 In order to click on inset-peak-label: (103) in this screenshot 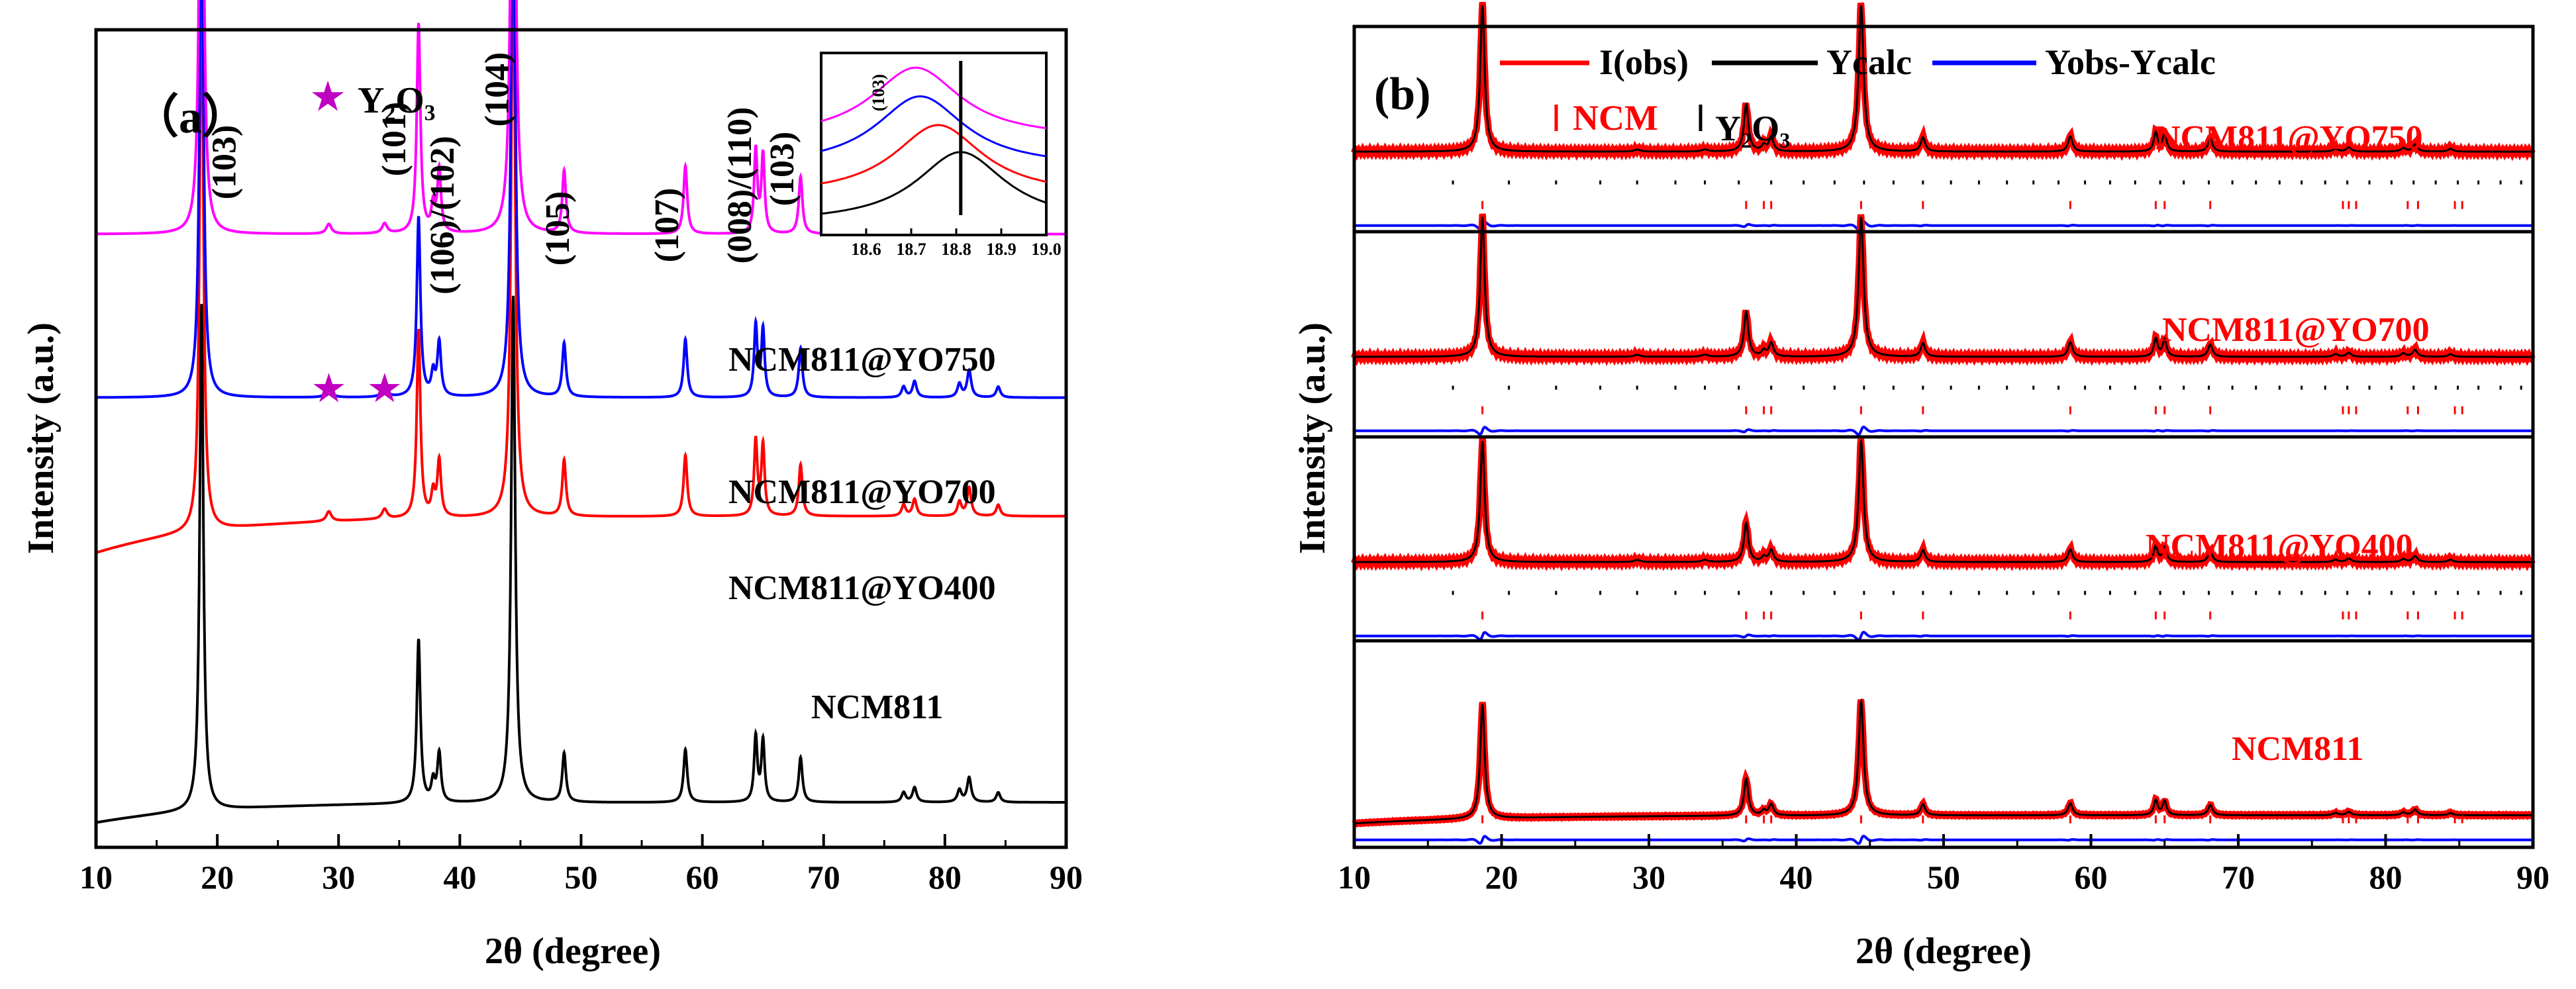, I will do `click(878, 92)`.